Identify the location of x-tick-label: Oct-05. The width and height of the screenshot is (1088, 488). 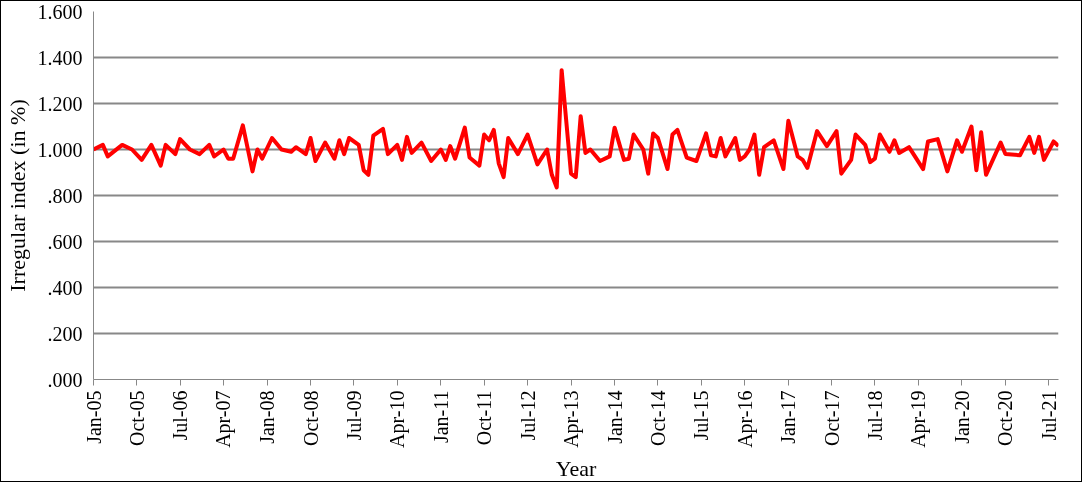
(136, 418).